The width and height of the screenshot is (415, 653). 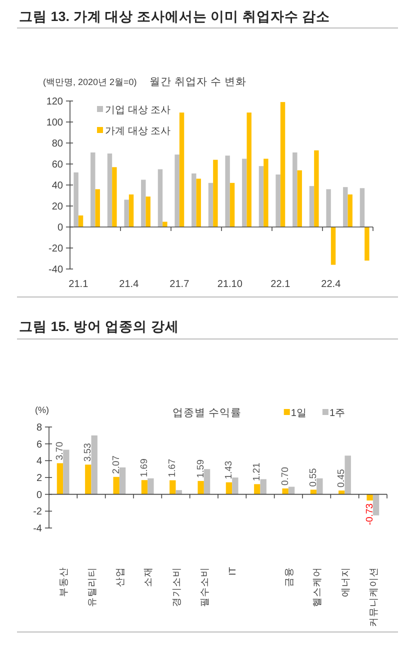 What do you see at coordinates (346, 582) in the screenshot?
I see `x-tick-label: 에너지` at bounding box center [346, 582].